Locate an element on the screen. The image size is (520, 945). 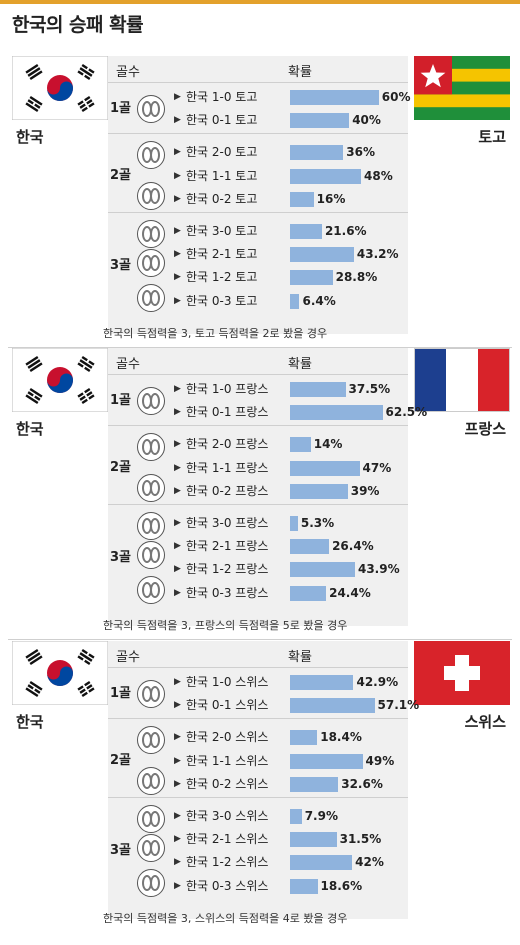
score-label: 한국 2-1 프랑스 is located at coordinates (227, 546).